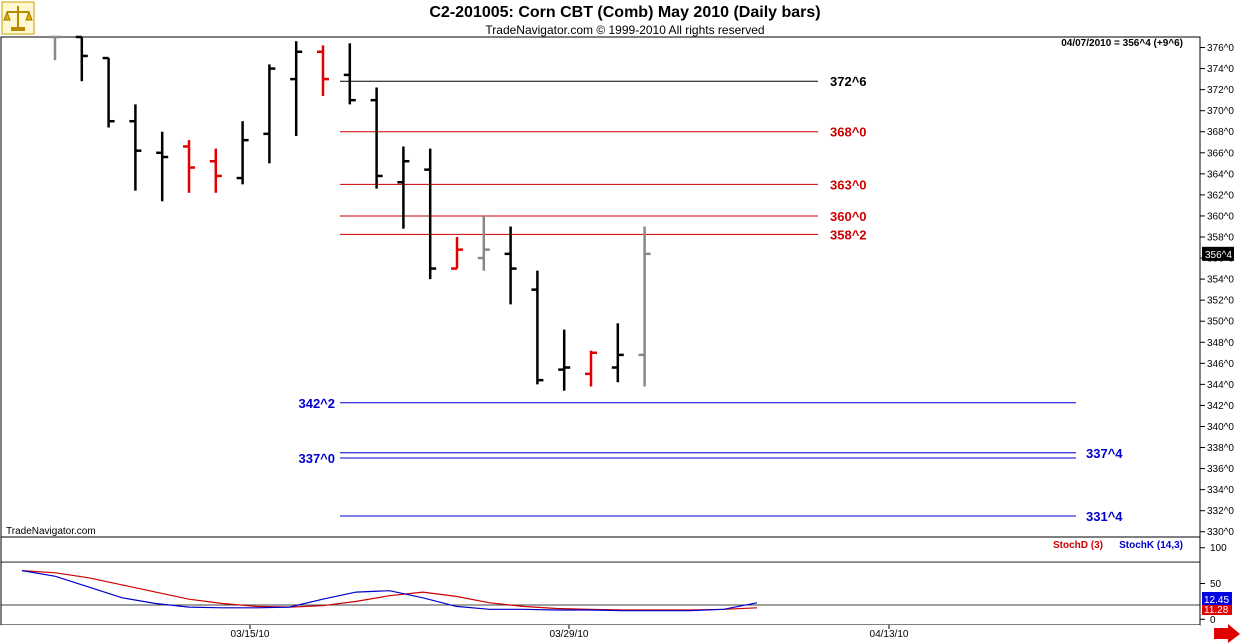 The width and height of the screenshot is (1250, 643). Describe the element at coordinates (1220, 427) in the screenshot. I see `y-tick-label: 340^0` at that location.